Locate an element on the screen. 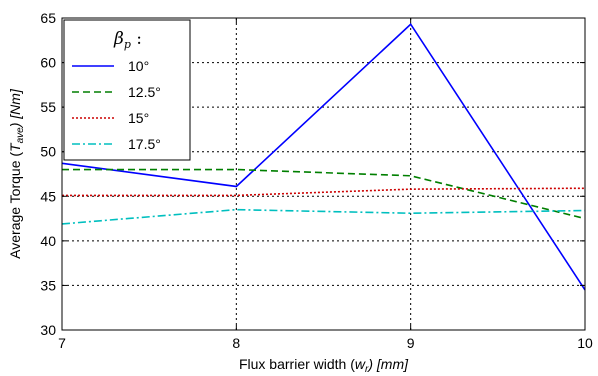 The image size is (598, 376). y-tick-label: 55 is located at coordinates (48, 107).